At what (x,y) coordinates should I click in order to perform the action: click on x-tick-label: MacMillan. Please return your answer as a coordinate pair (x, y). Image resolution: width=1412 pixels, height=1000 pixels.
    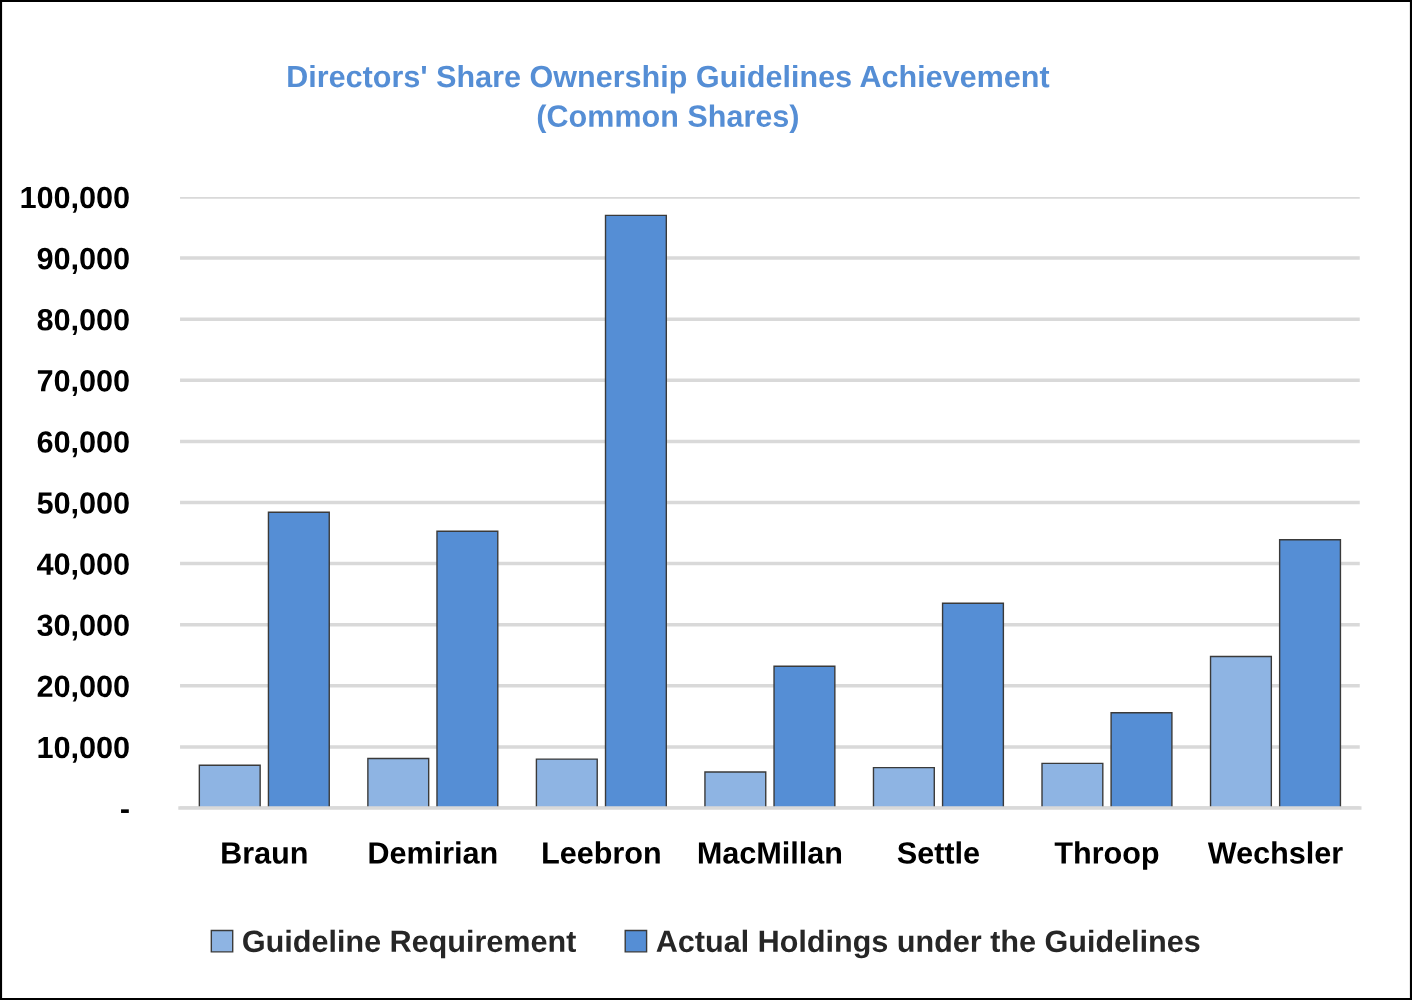
    Looking at the image, I should click on (770, 852).